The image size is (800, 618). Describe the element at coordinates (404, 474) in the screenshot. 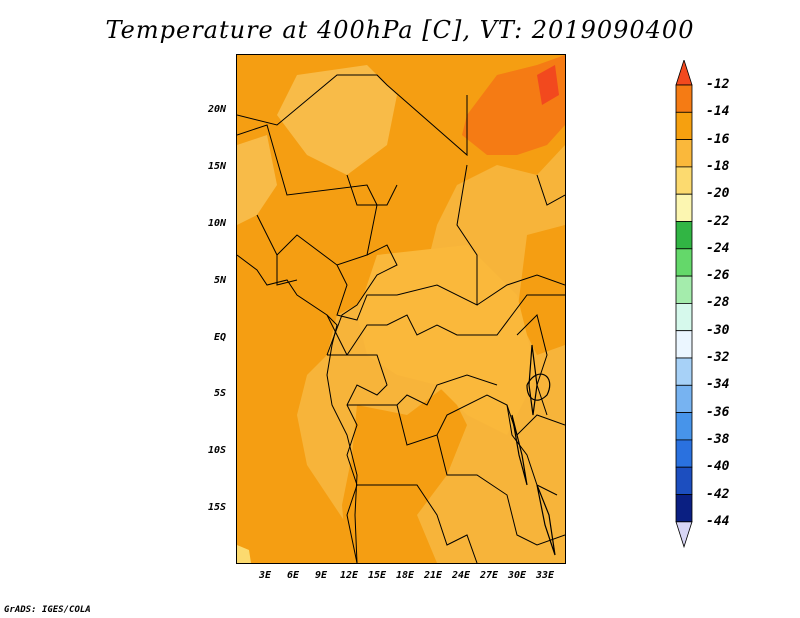

I see `temperature-region-minus-14-south` at that location.